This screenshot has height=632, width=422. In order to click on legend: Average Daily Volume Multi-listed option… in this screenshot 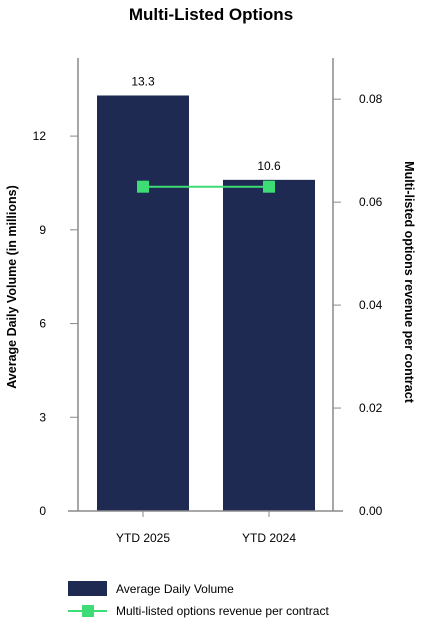, I will do `click(198, 599)`.